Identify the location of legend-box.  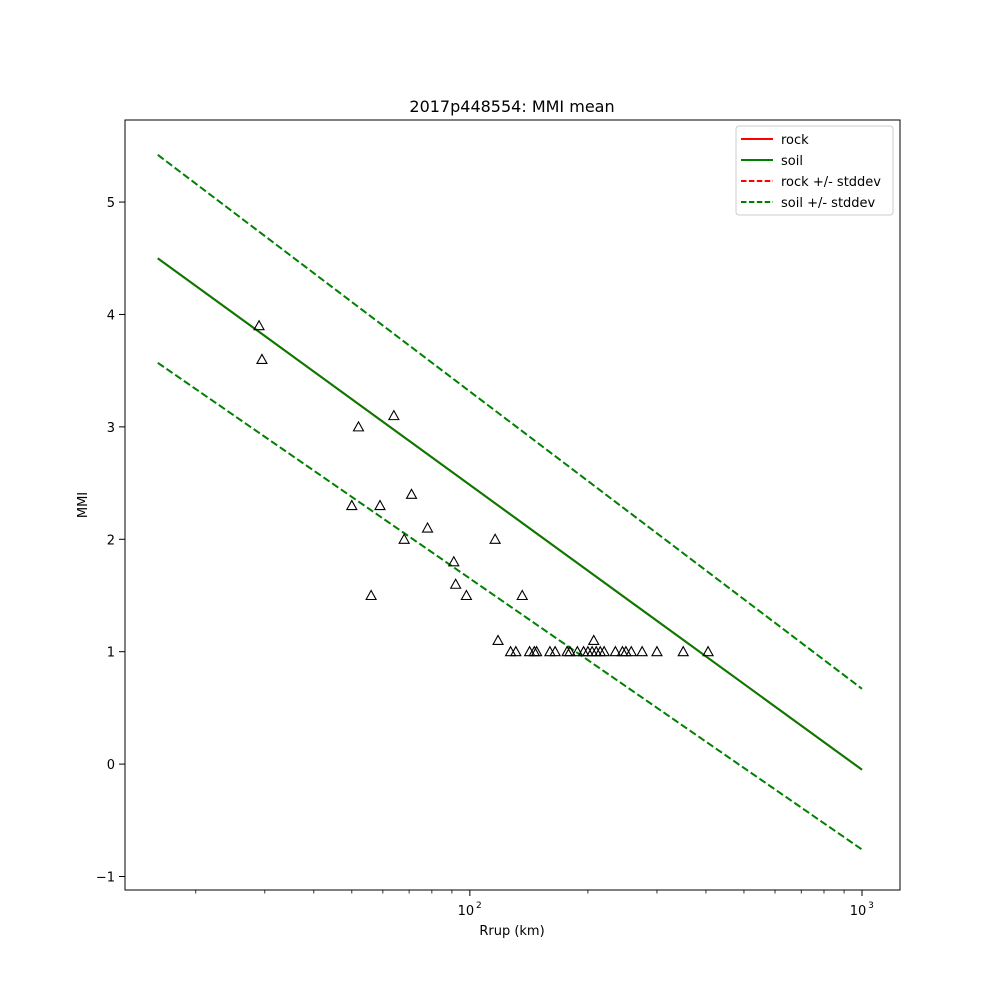
(814, 170).